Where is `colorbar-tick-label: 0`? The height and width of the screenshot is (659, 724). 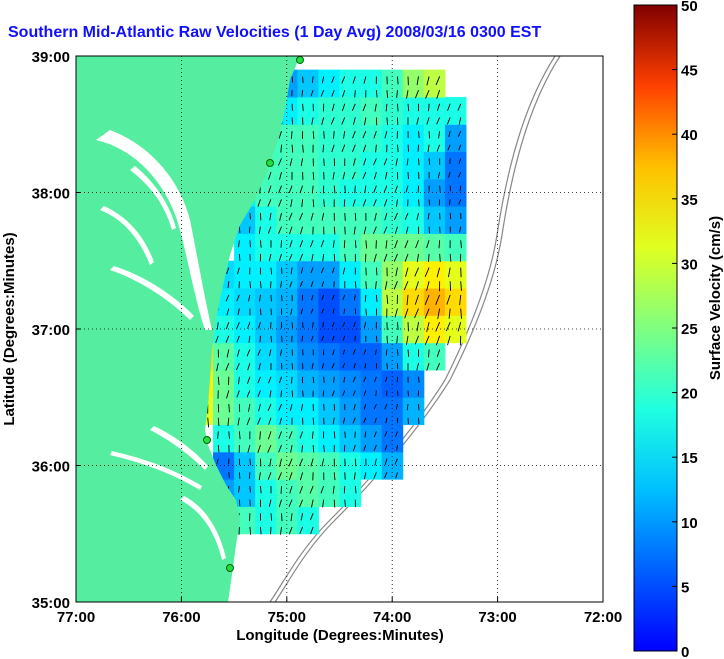 colorbar-tick-label: 0 is located at coordinates (685, 651).